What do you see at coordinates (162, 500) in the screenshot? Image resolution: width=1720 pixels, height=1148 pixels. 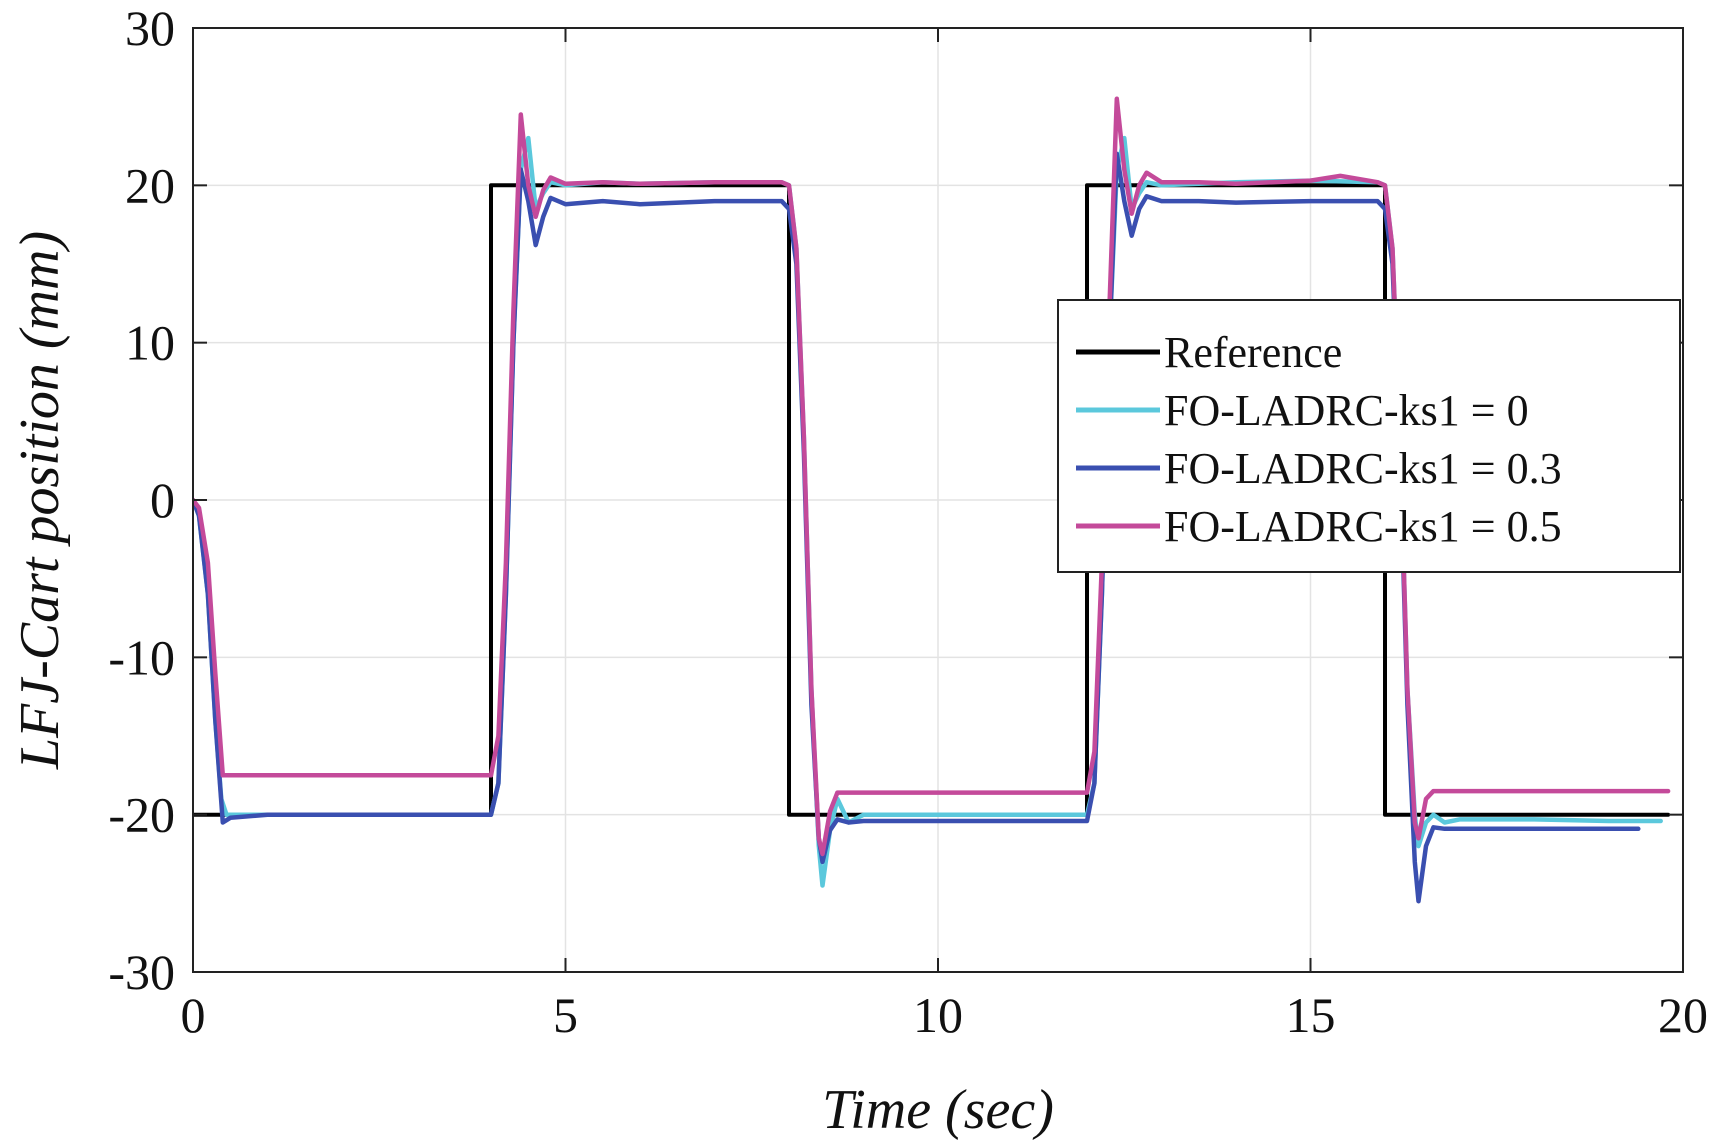 I see `y-tick-label: 0` at bounding box center [162, 500].